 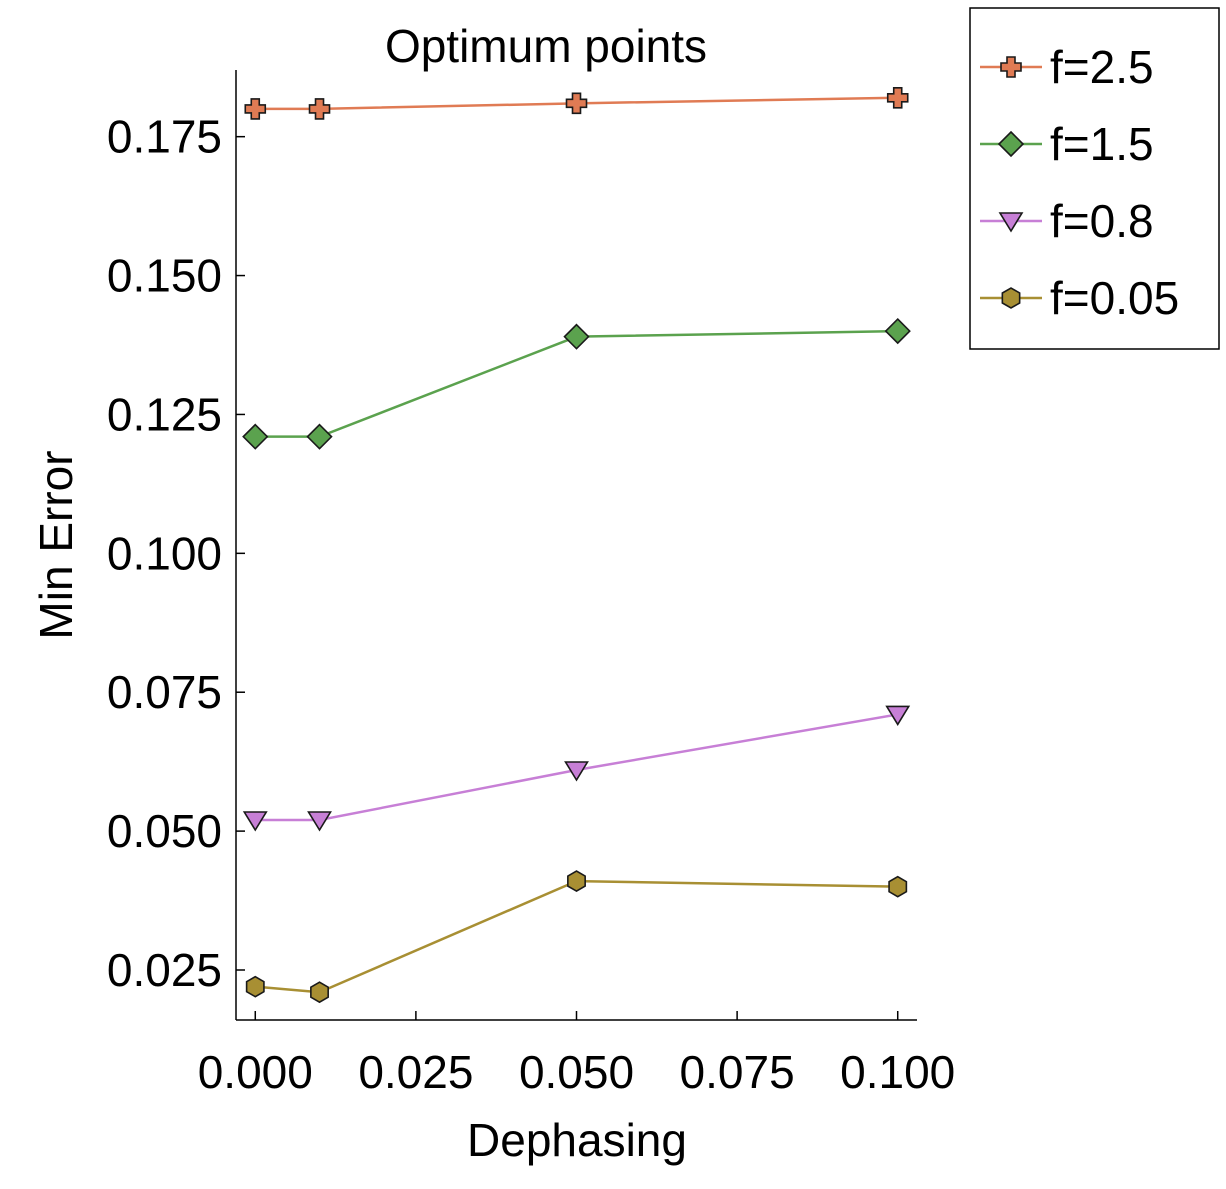 I want to click on x-tick-label: 0.100, so click(x=897, y=1072).